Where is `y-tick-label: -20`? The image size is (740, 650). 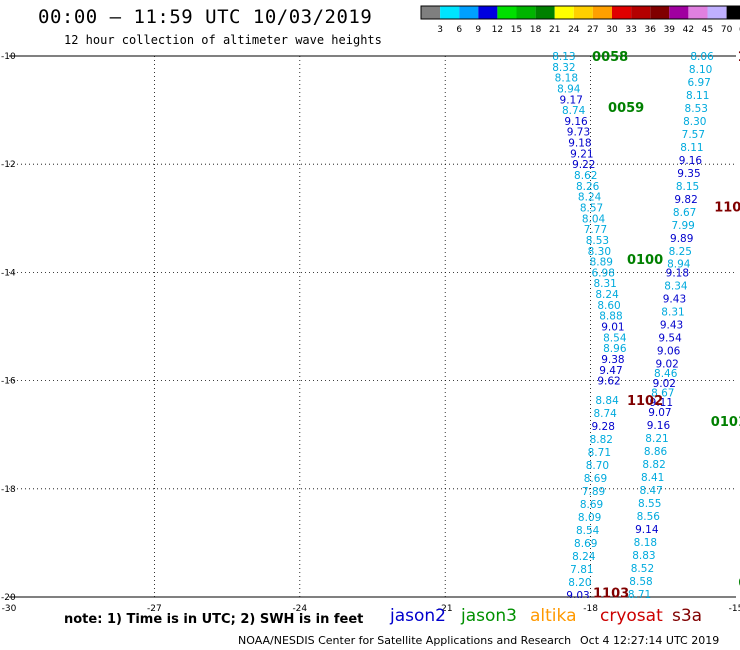 y-tick-label: -20 is located at coordinates (8, 598).